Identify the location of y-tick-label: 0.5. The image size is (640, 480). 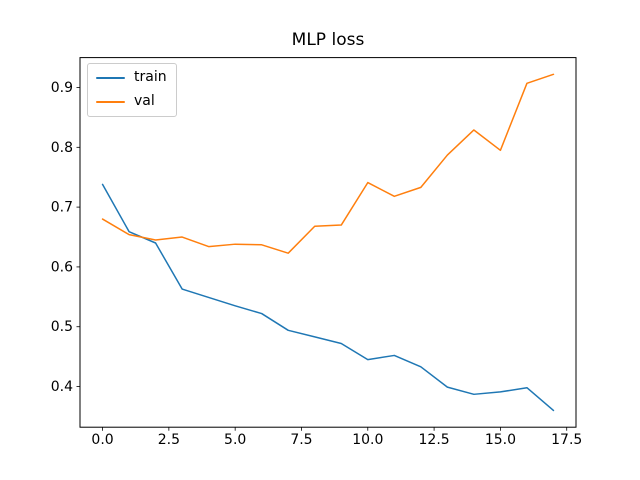
(62, 327).